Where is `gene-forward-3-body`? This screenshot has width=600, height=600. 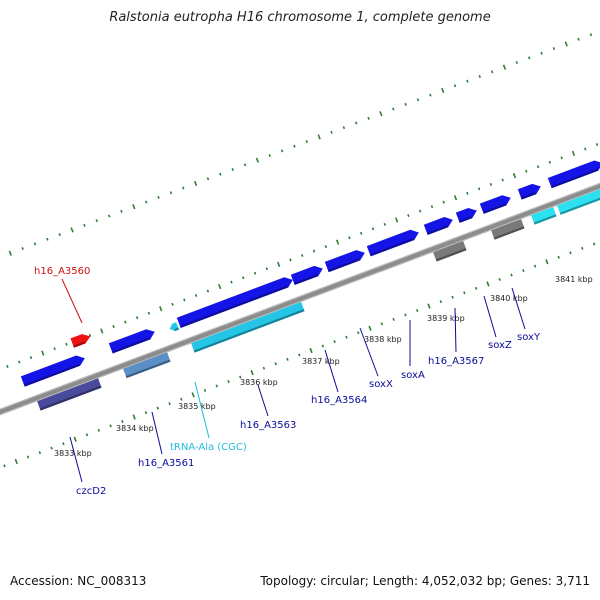 gene-forward-3-body is located at coordinates (234, 302).